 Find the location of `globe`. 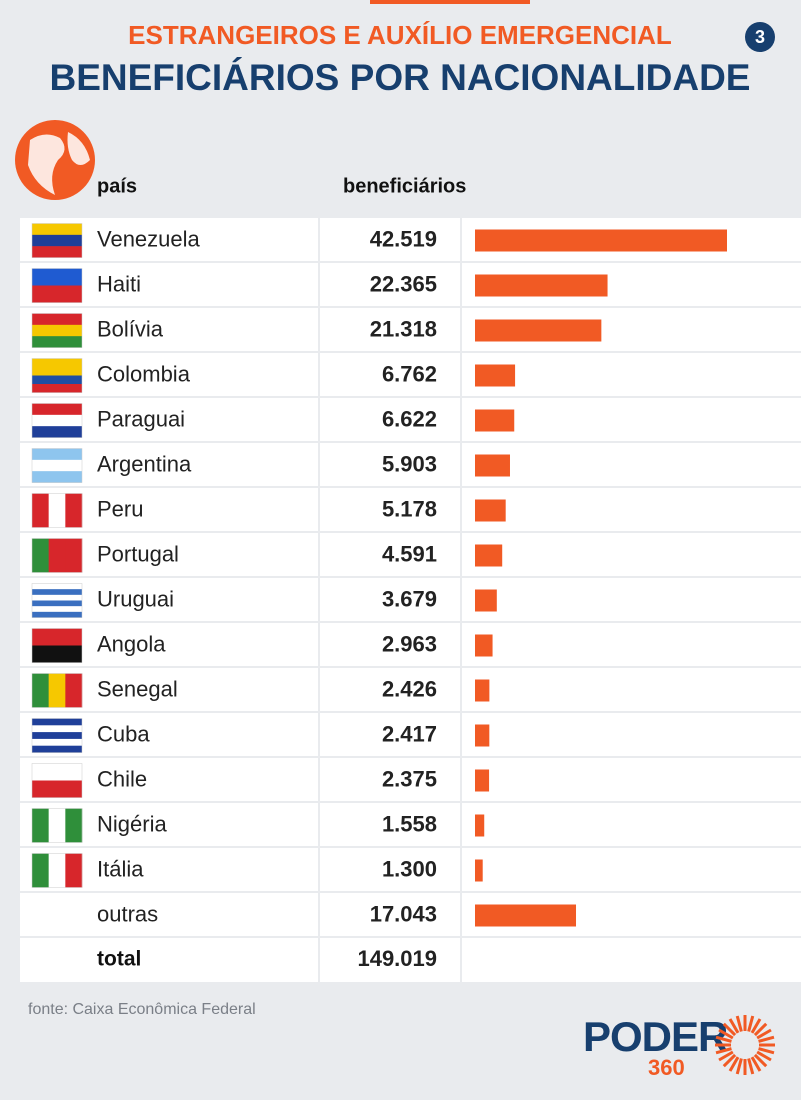

globe is located at coordinates (55, 160).